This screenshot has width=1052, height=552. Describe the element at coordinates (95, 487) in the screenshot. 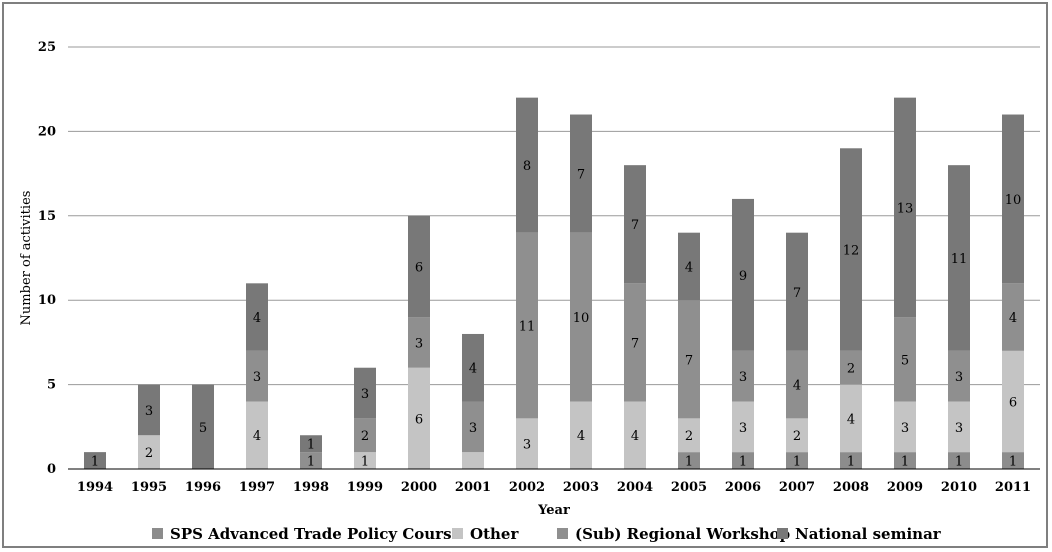

I see `x-tick-label: 1994` at that location.